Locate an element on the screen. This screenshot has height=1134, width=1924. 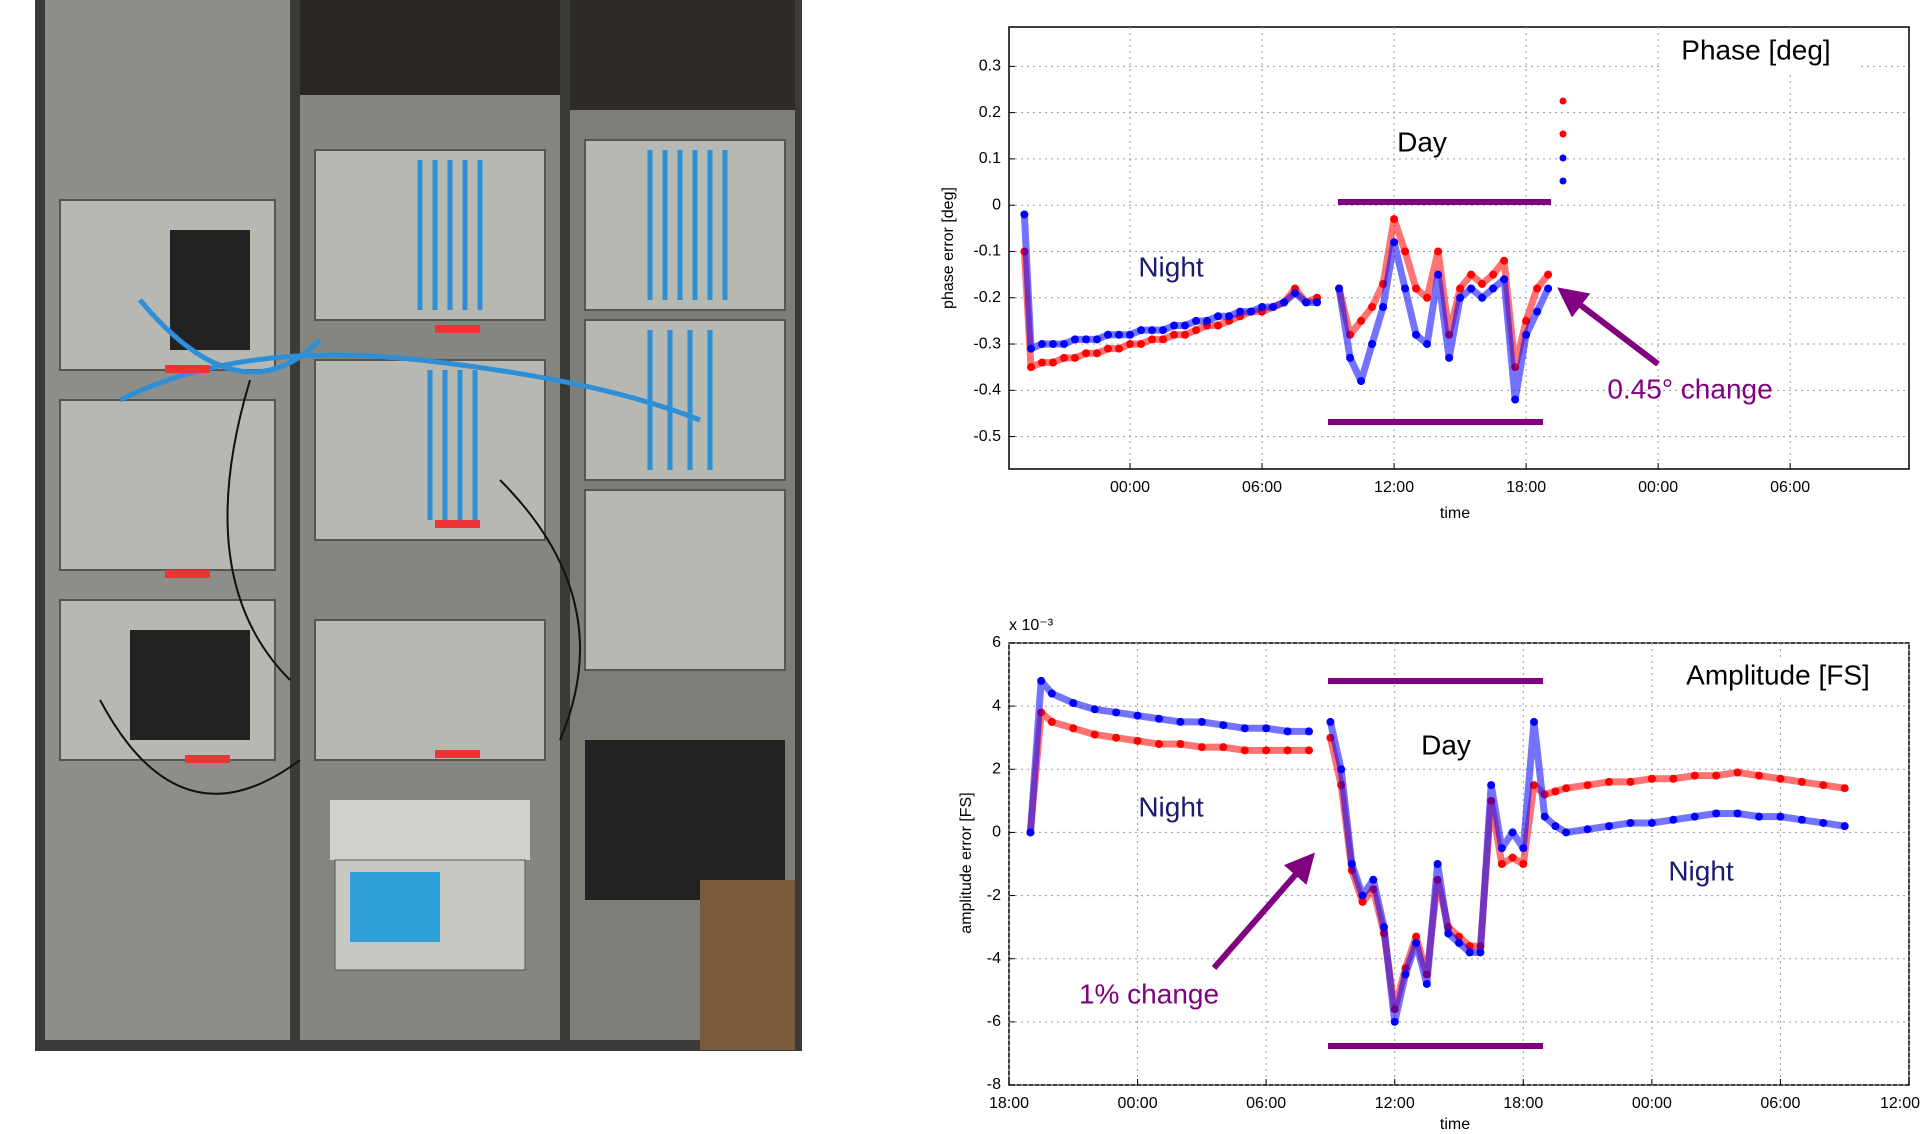
x-tick-label: 12:00 is located at coordinates (1900, 1103).